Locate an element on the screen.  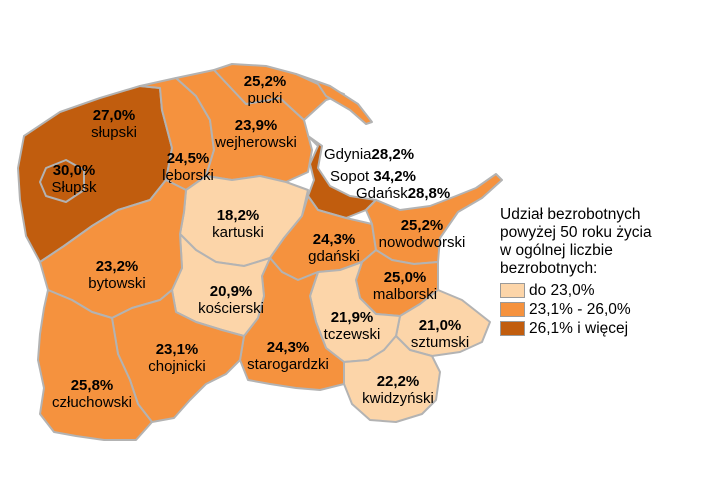
legend-item-low: do 23,0% is located at coordinates (576, 290).